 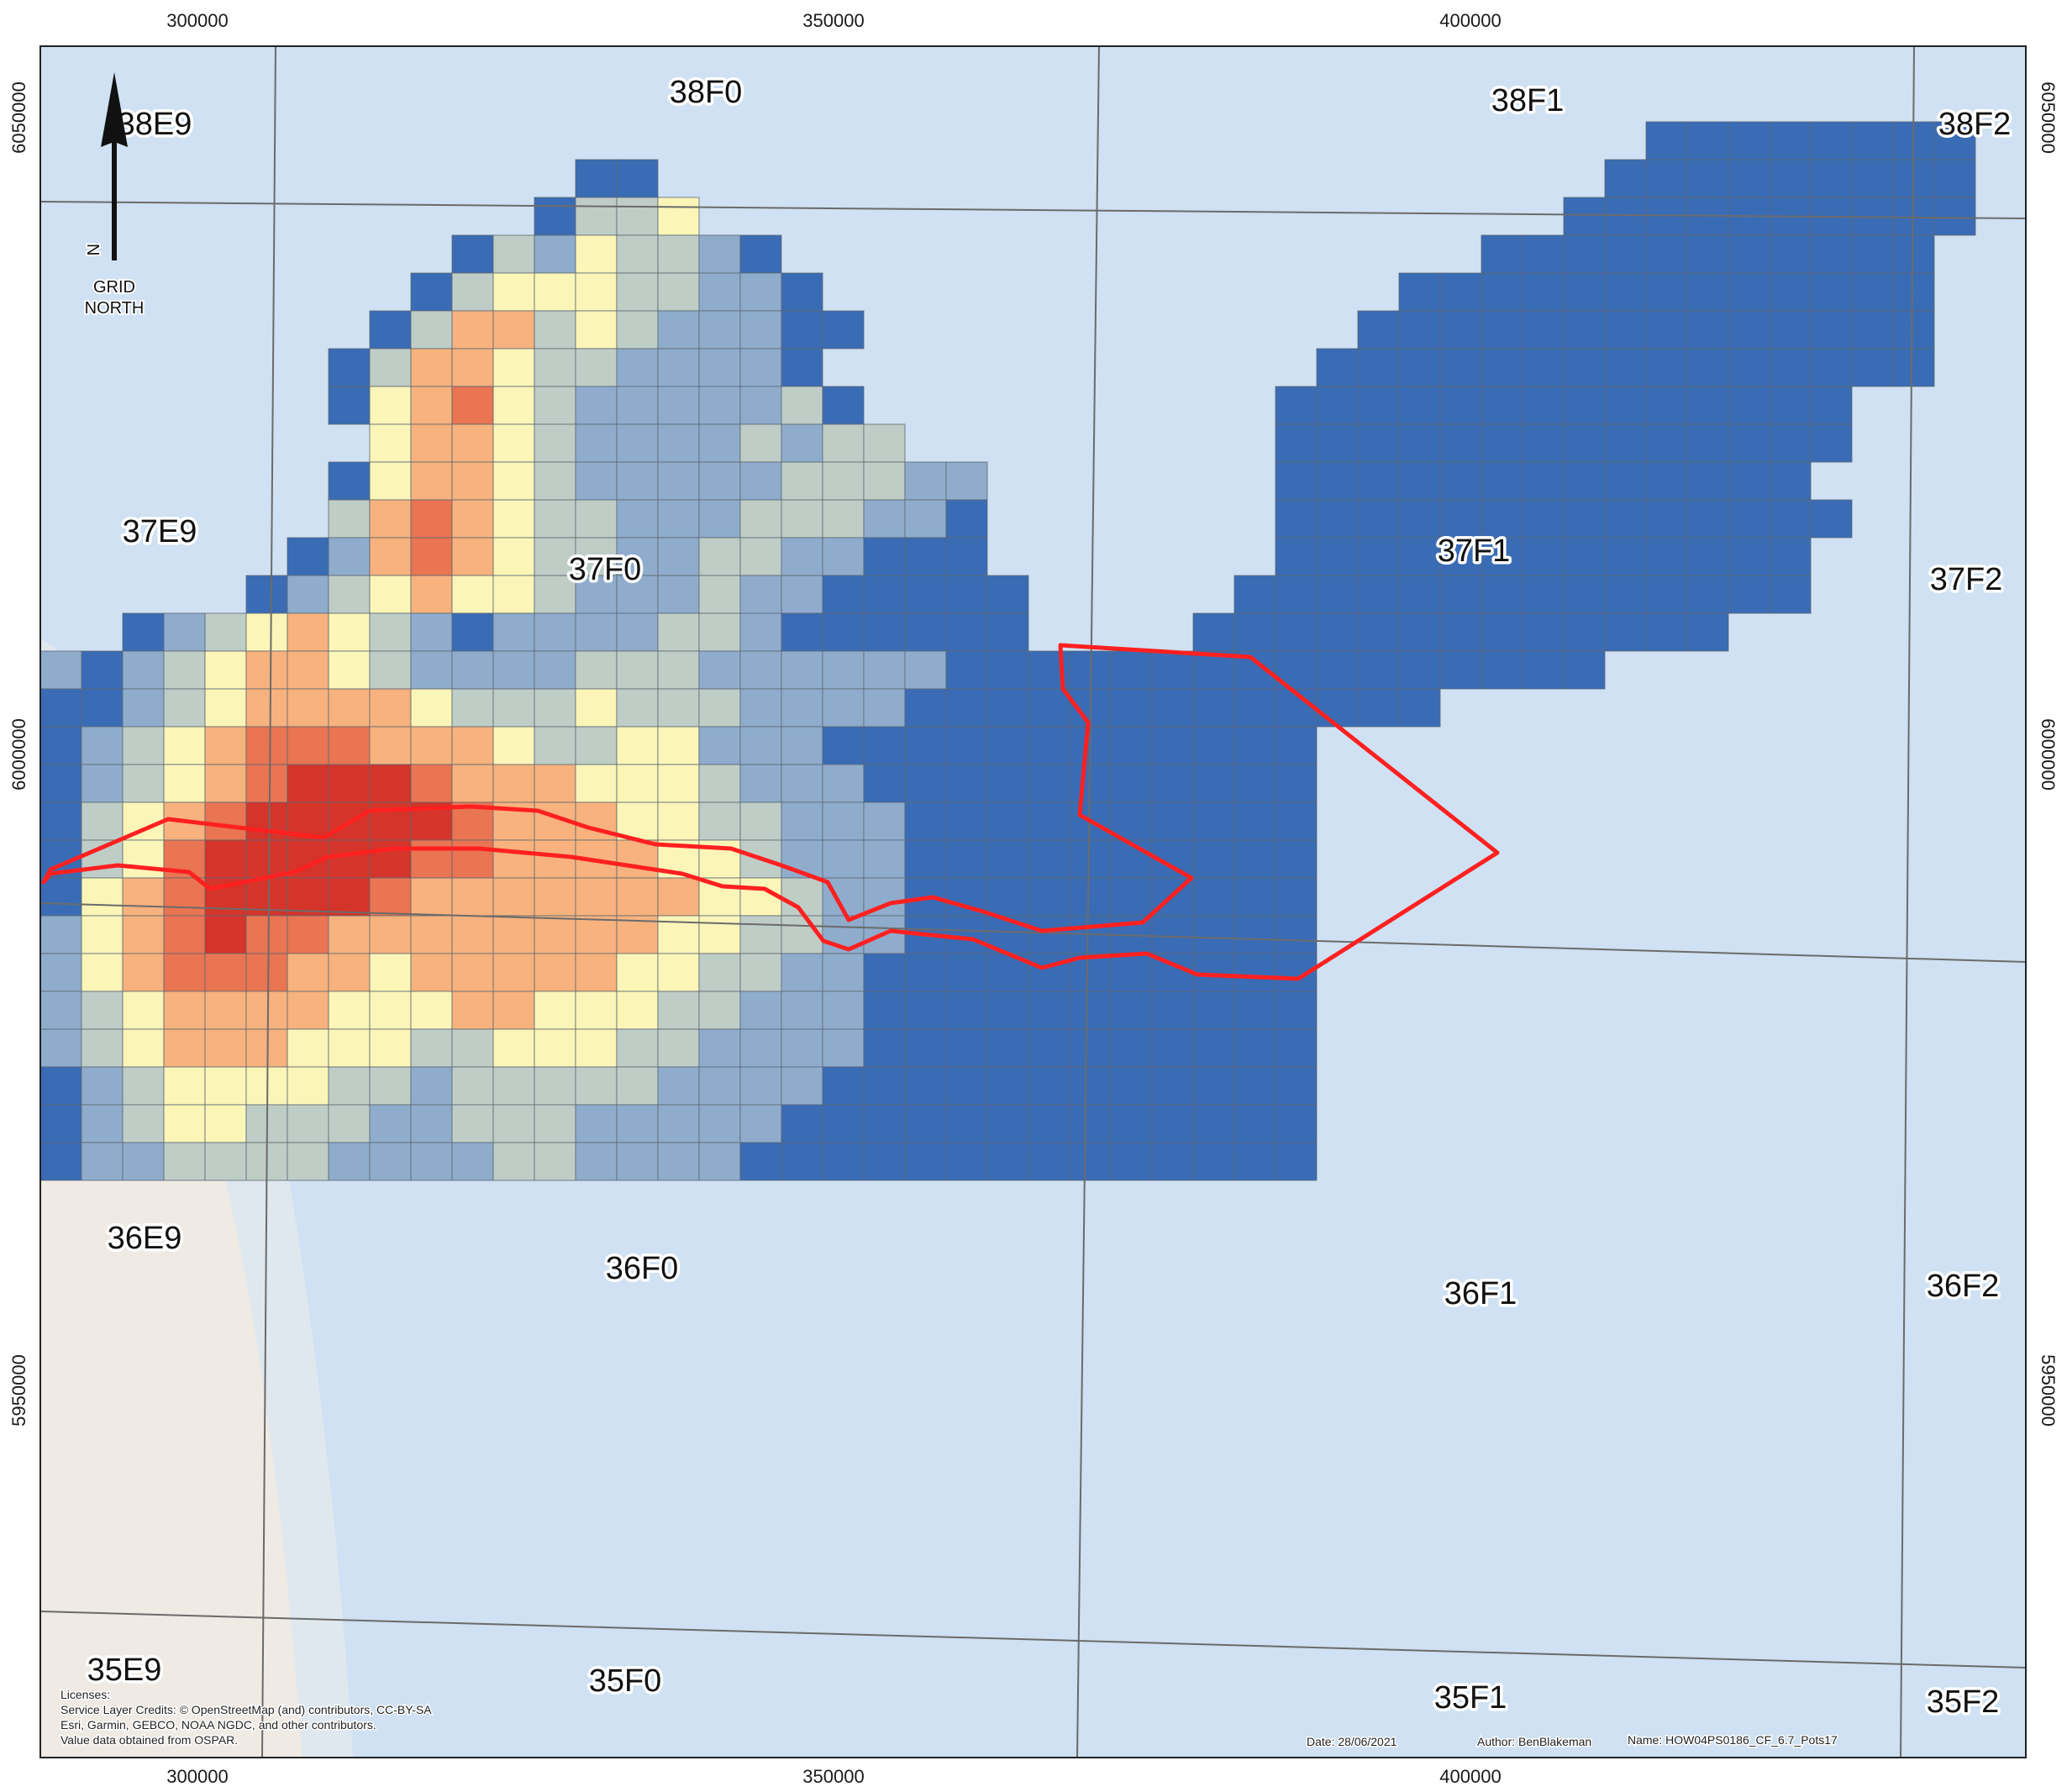 I want to click on ices-rectangle-label: 38F2, so click(x=1975, y=124).